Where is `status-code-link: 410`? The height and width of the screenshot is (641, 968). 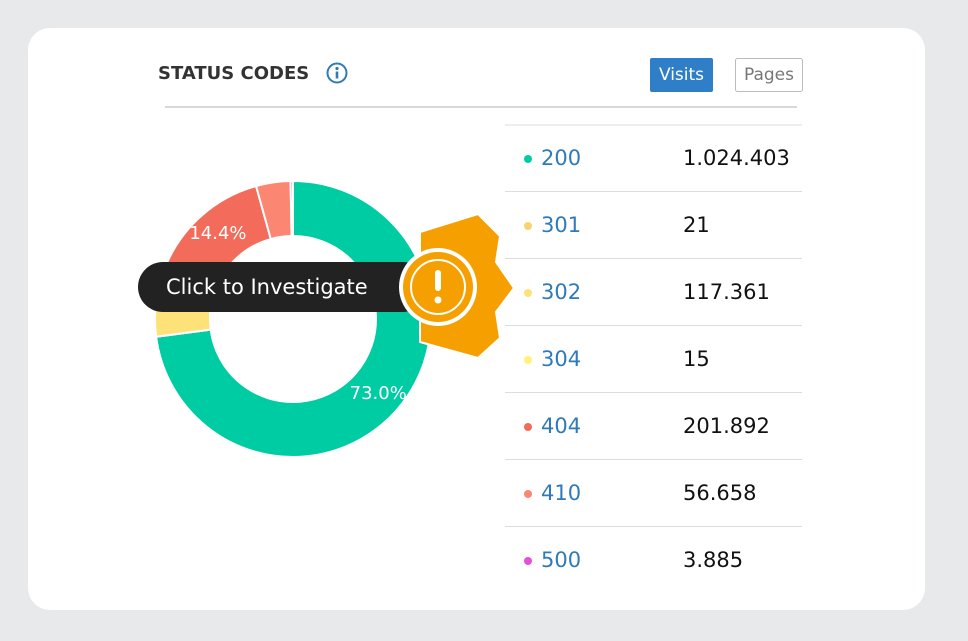 status-code-link: 410 is located at coordinates (561, 493).